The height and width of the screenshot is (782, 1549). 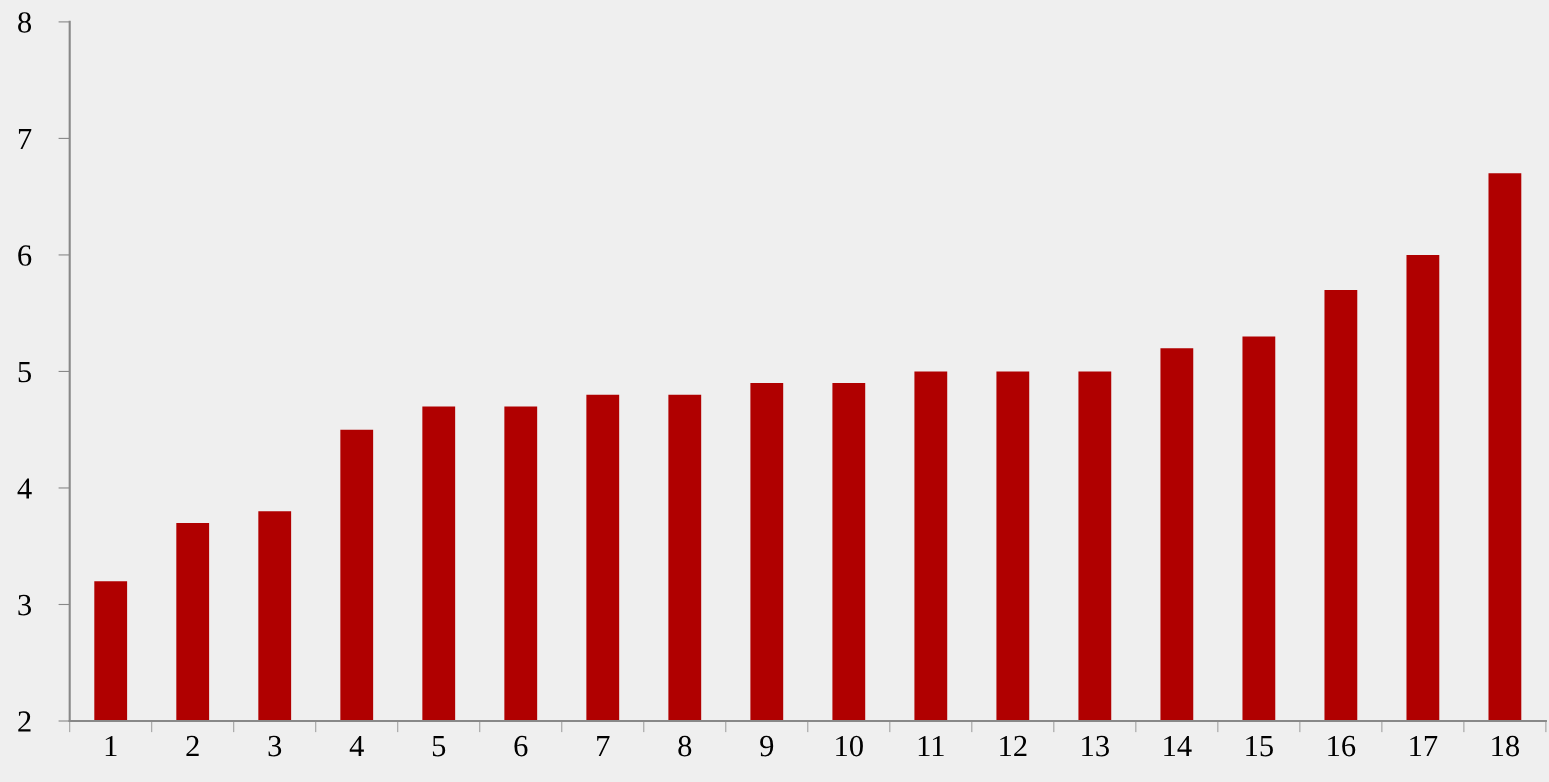 I want to click on x-tick-label: 8, so click(x=685, y=746).